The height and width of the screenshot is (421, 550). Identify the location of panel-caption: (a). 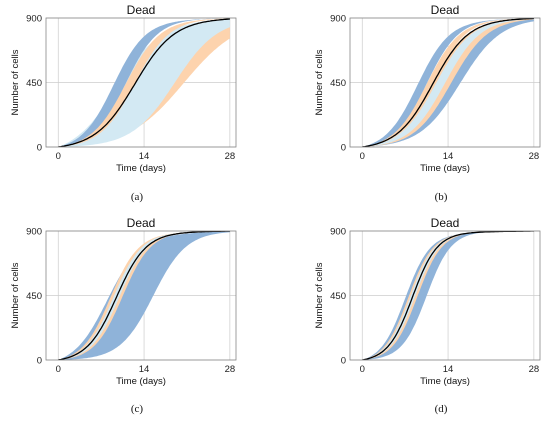
(137, 197).